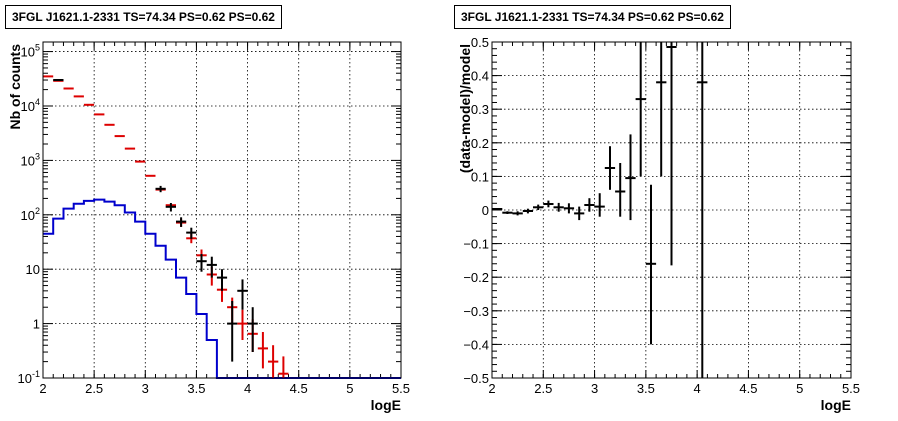  I want to click on right-y-tick-label: 0.1, so click(480, 176).